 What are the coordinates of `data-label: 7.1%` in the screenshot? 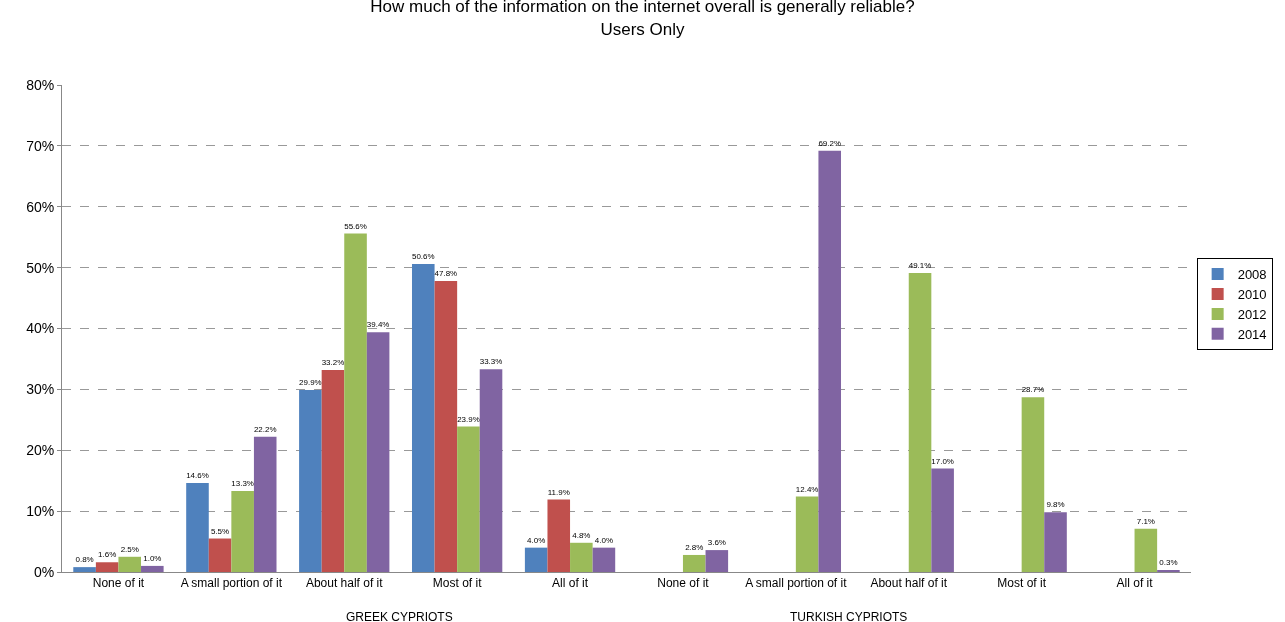 It's located at (1145, 521).